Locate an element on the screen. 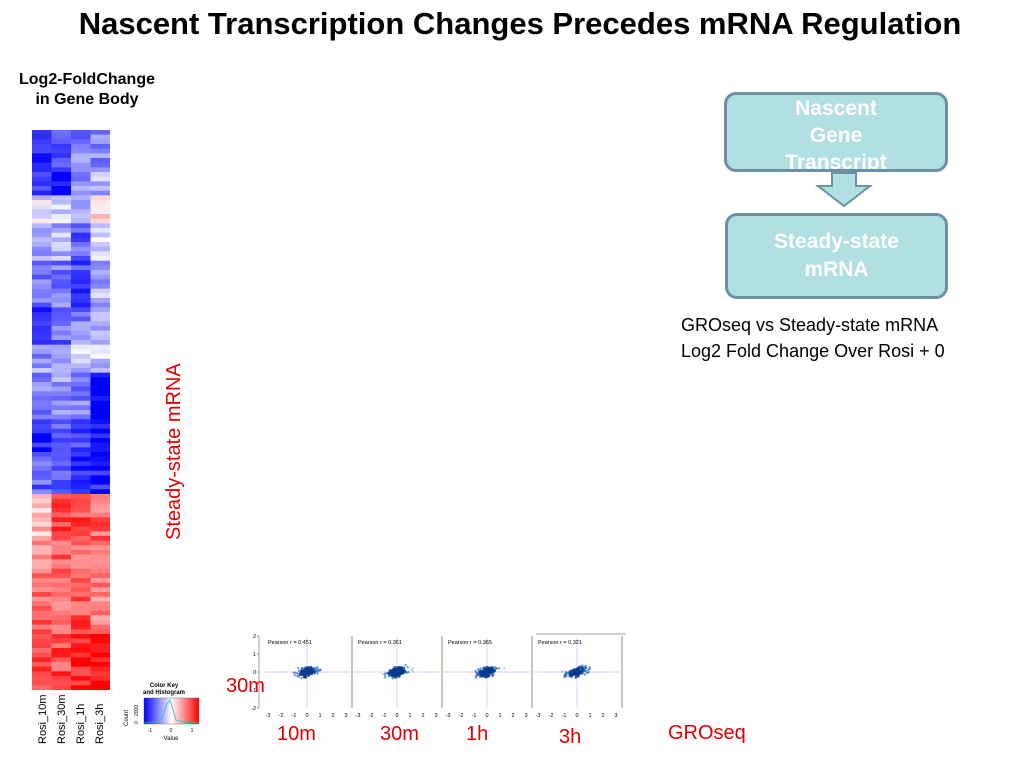 Image resolution: width=1024 pixels, height=768 pixels. x-tick-label: 2 is located at coordinates (422, 716).